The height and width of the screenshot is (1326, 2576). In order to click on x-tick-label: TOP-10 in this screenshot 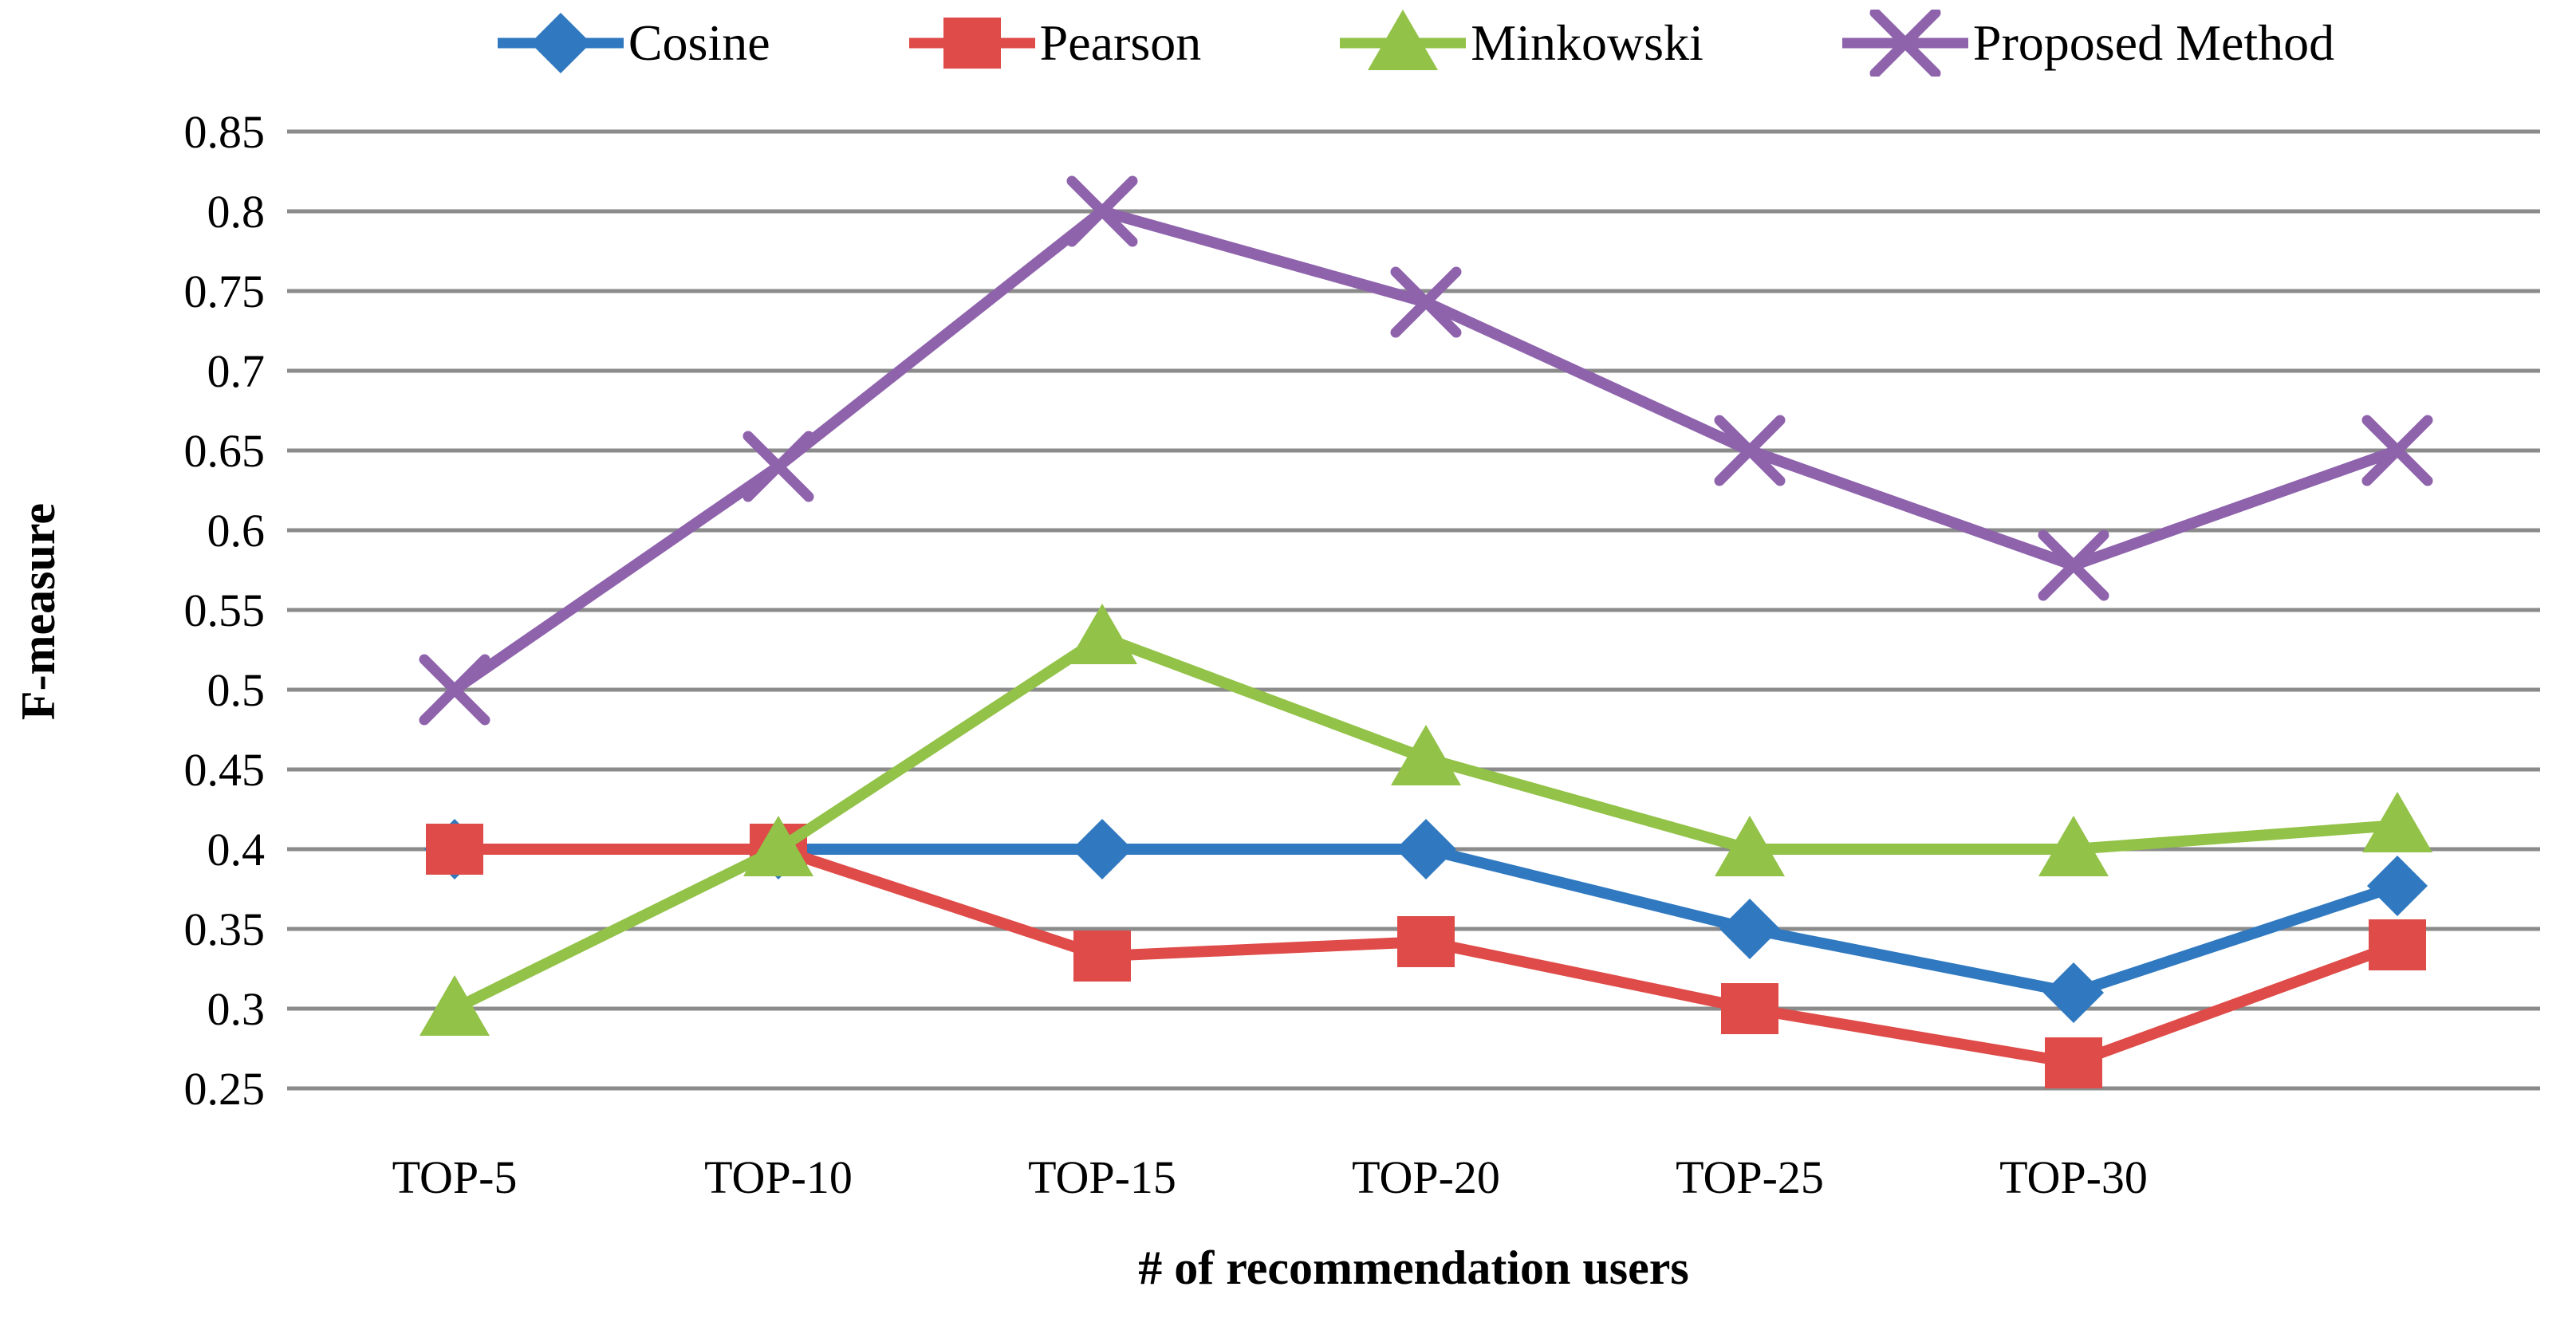, I will do `click(778, 1177)`.